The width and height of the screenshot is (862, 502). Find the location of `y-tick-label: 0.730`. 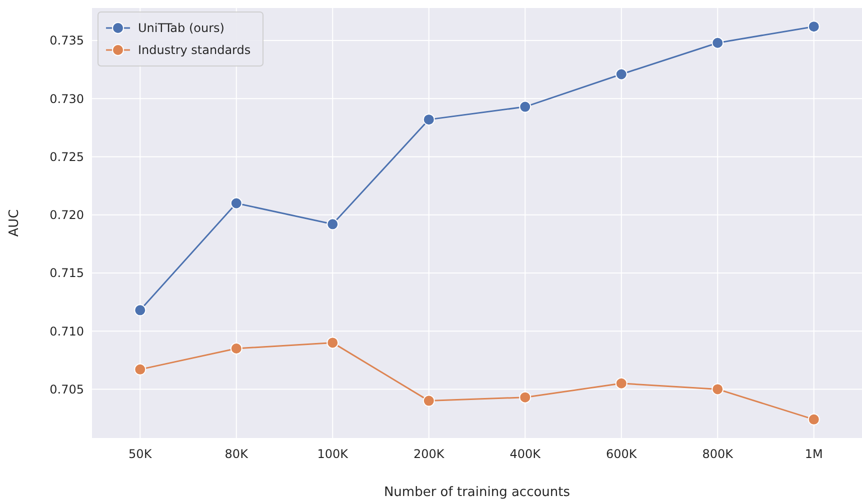

y-tick-label: 0.730 is located at coordinates (67, 99).